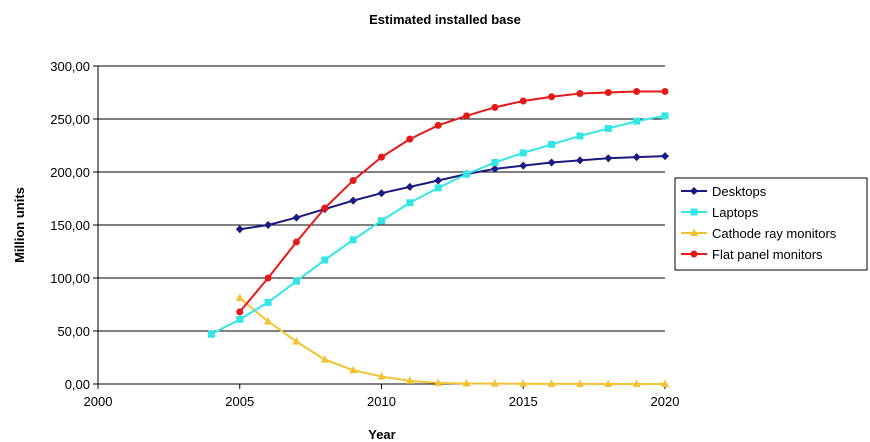 The height and width of the screenshot is (442, 870). I want to click on series-desktops, so click(452, 193).